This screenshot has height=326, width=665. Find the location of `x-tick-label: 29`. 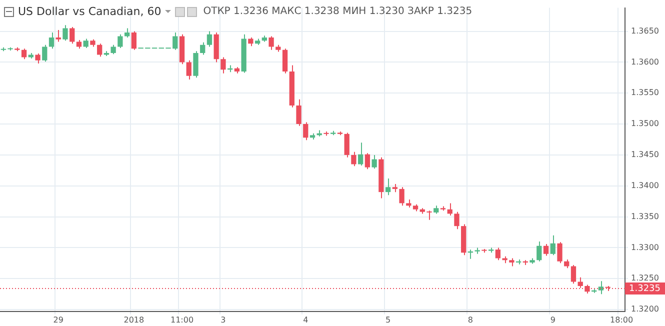

x-tick-label: 29 is located at coordinates (58, 319).